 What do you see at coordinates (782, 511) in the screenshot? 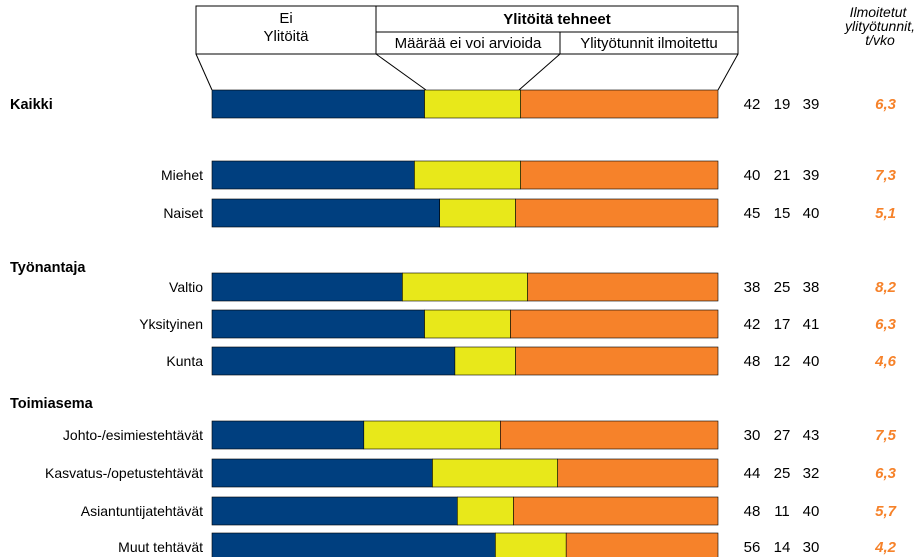
I see `row-value: 11` at bounding box center [782, 511].